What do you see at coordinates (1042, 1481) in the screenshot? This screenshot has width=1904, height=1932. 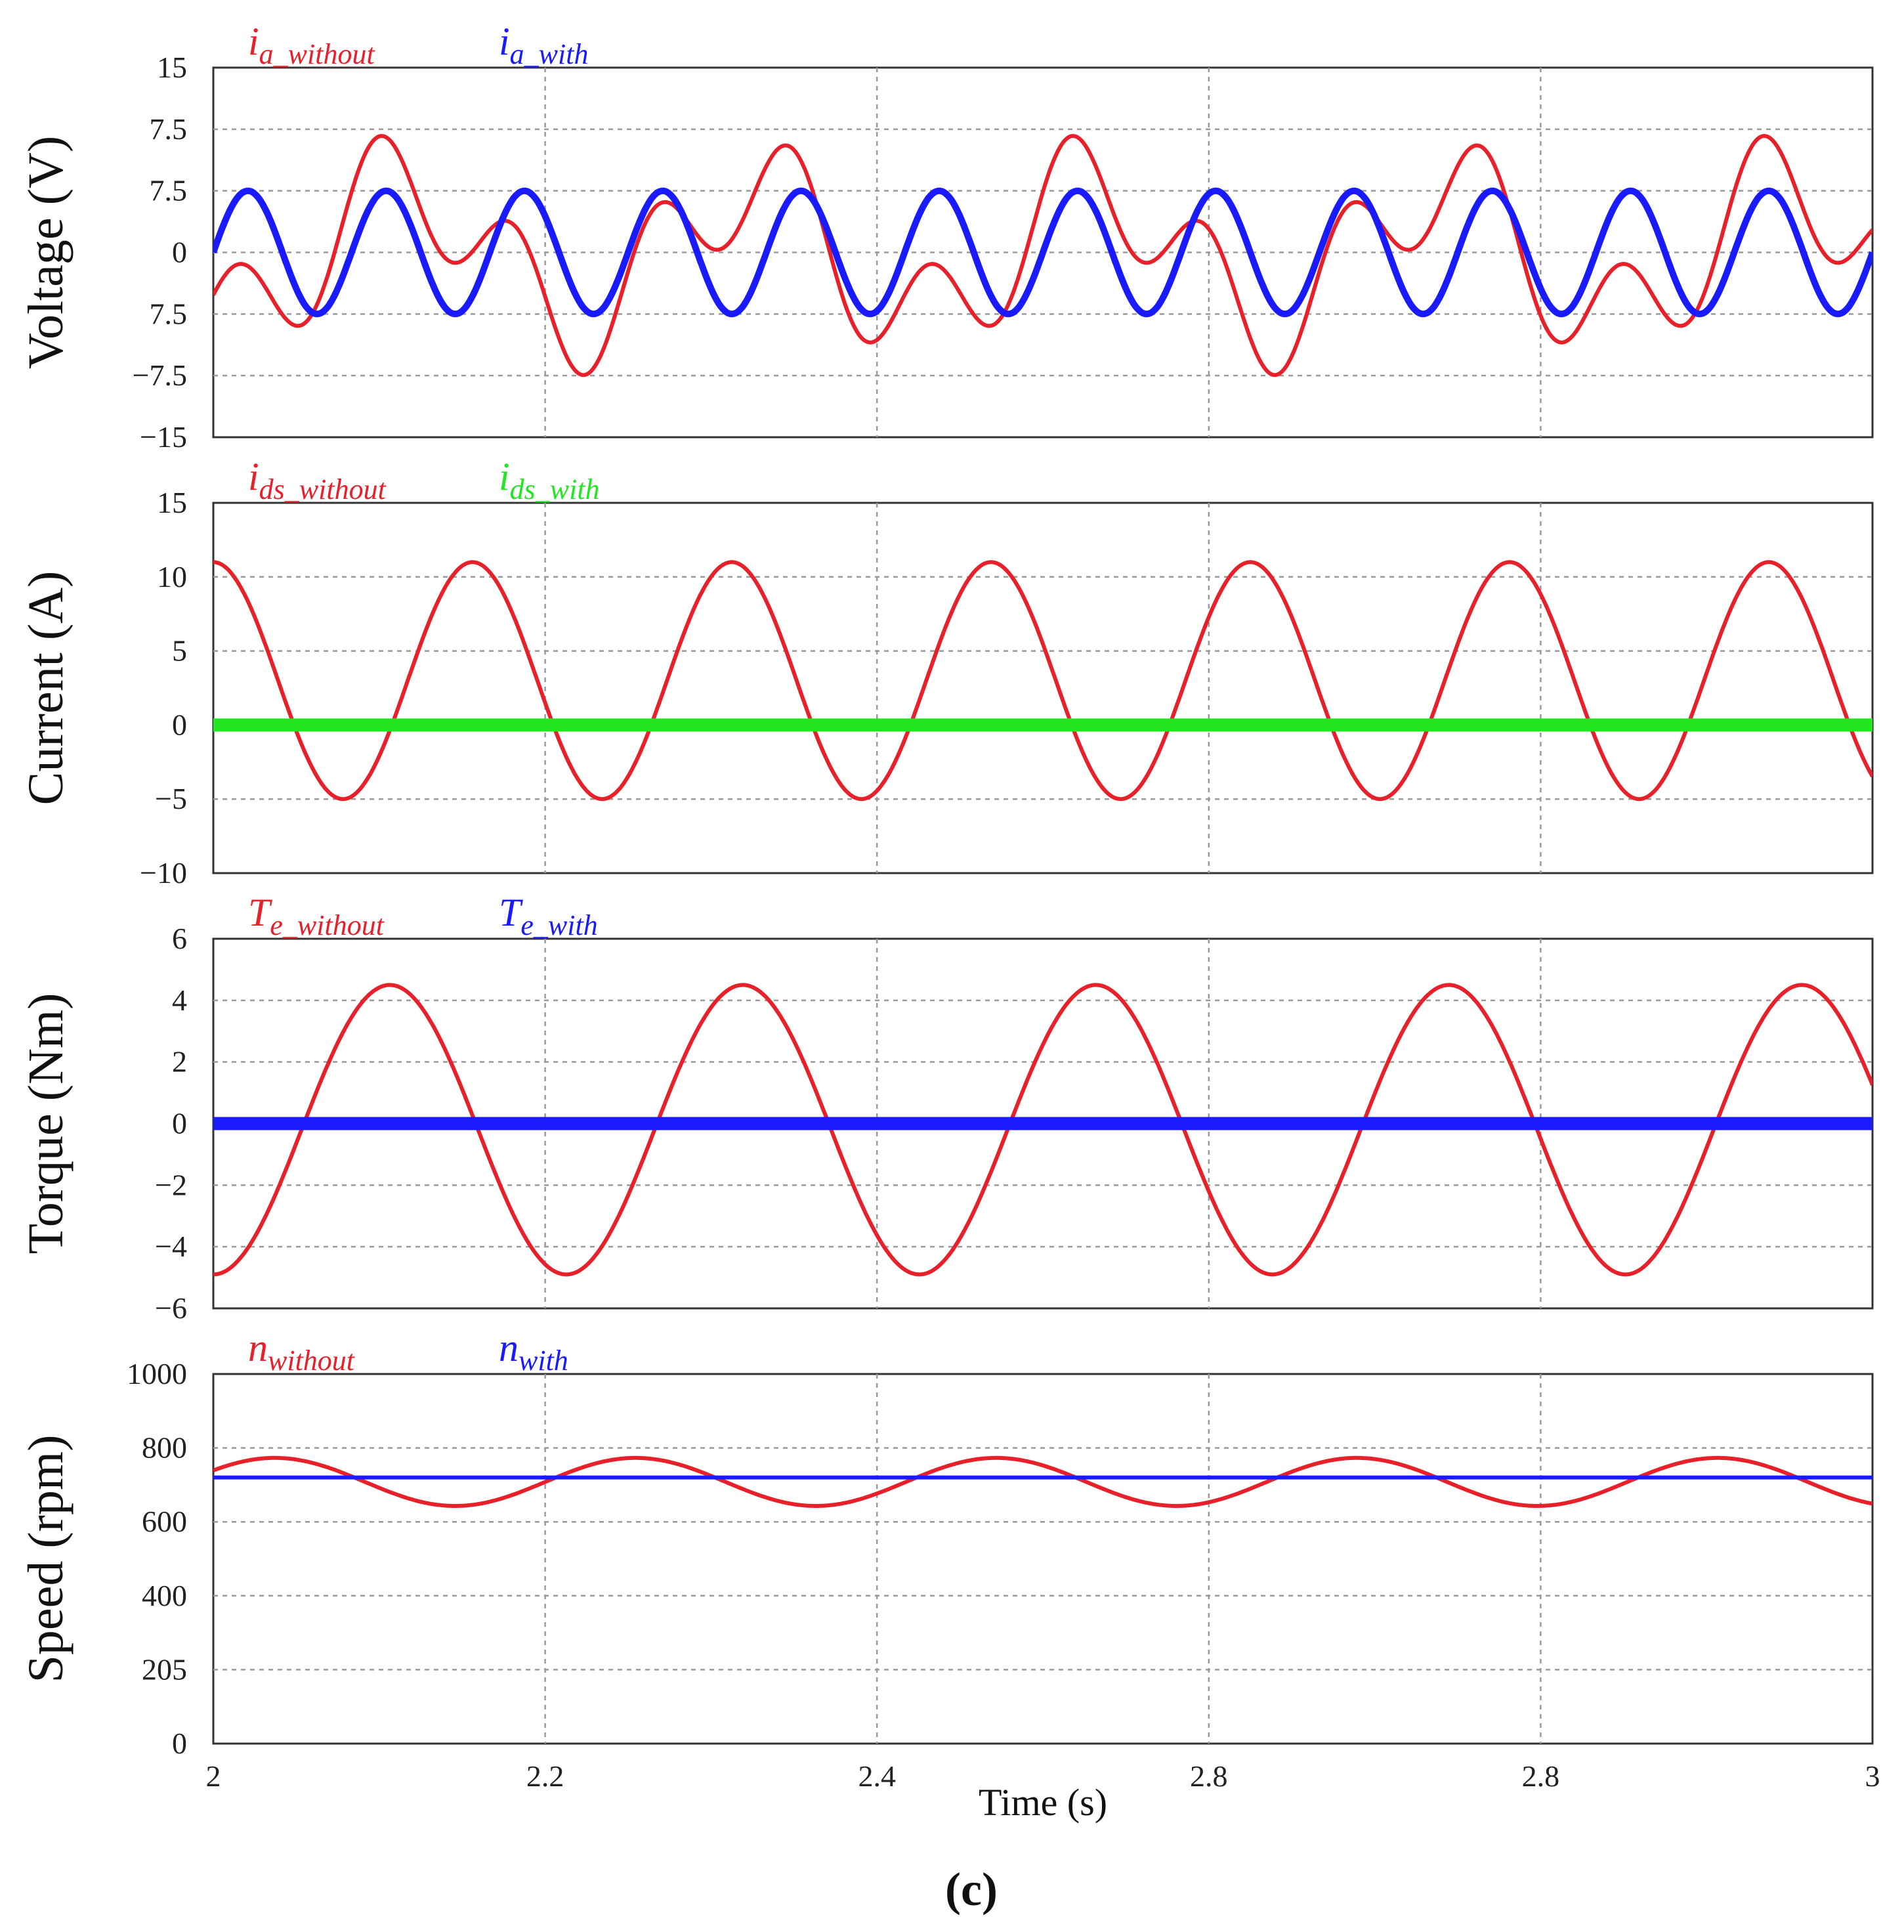 I see `series-line-n-without` at bounding box center [1042, 1481].